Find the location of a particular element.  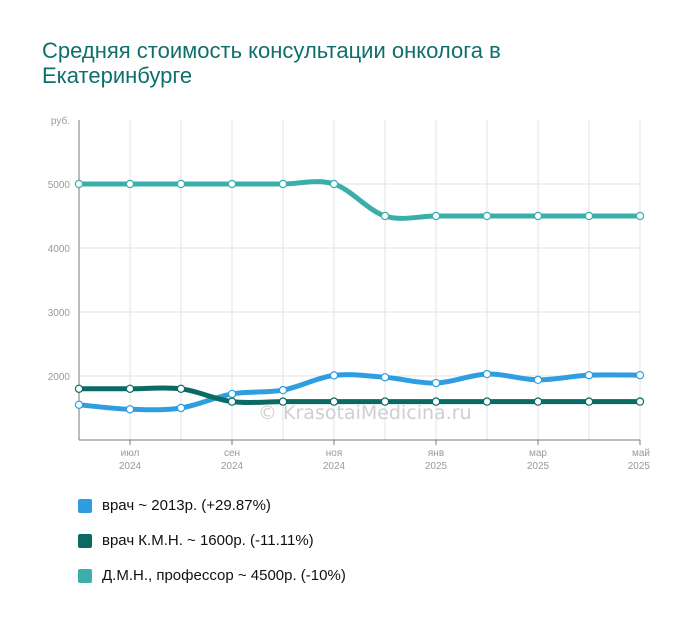

y-tick-label: 5000 is located at coordinates (59, 185).